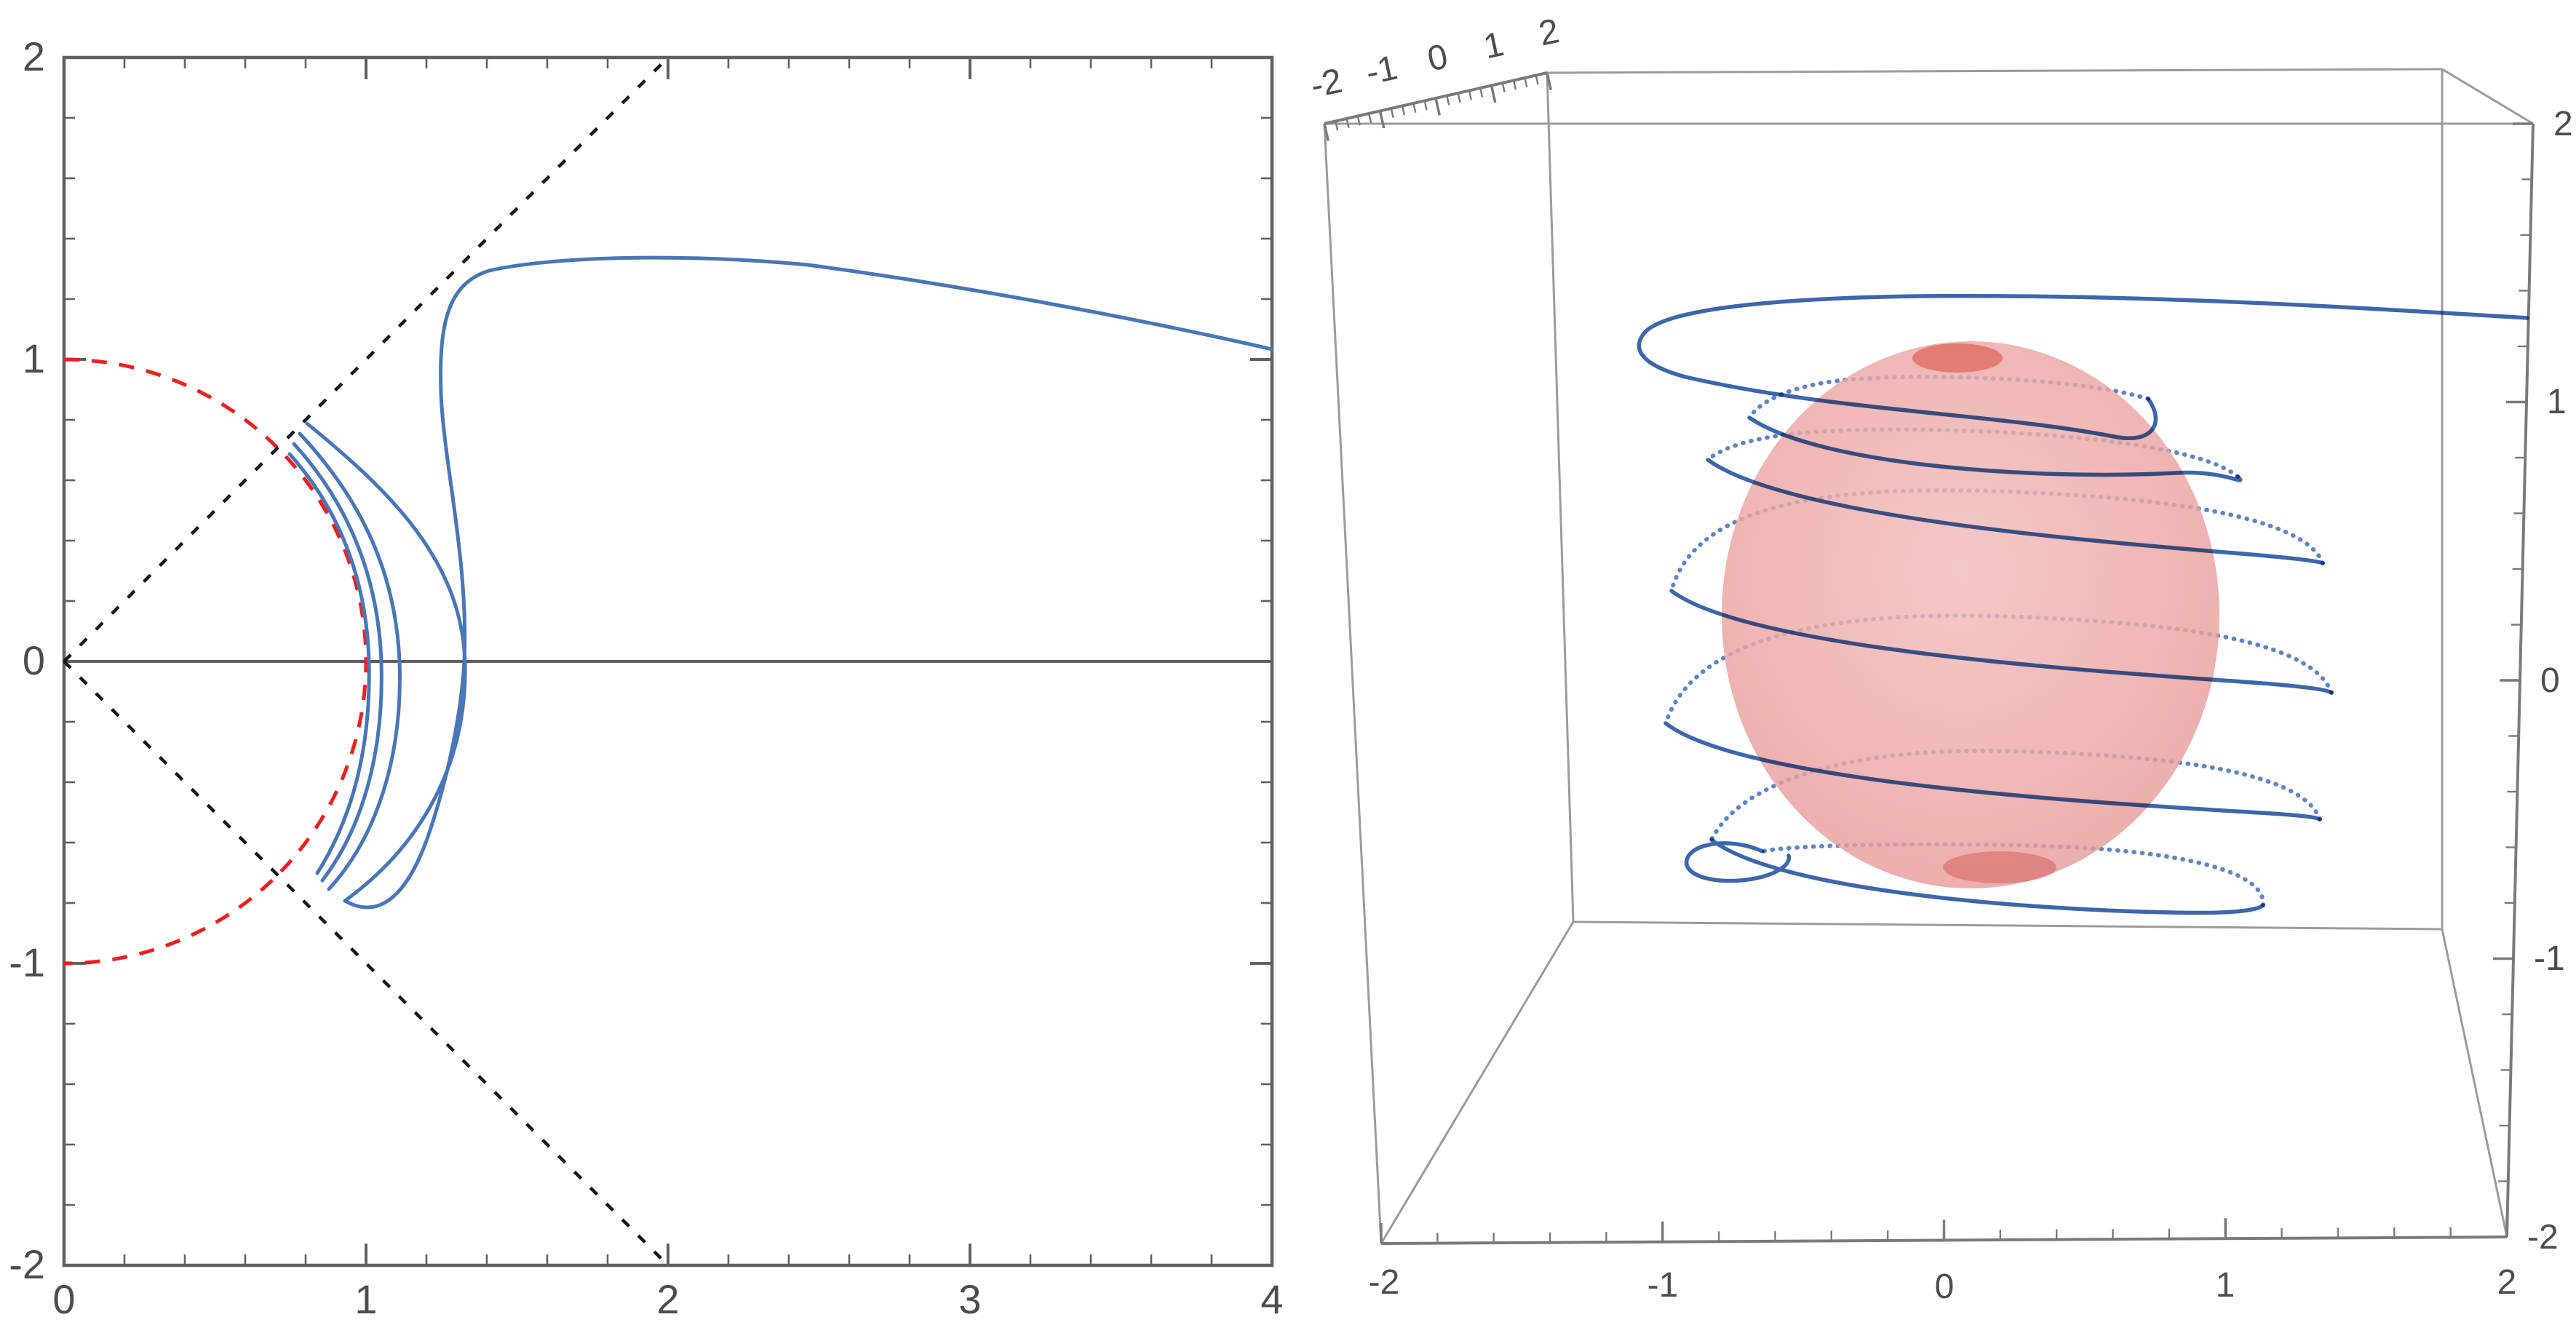 This screenshot has height=1325, width=2576. Describe the element at coordinates (27, 962) in the screenshot. I see `y-tick-label: -1` at that location.